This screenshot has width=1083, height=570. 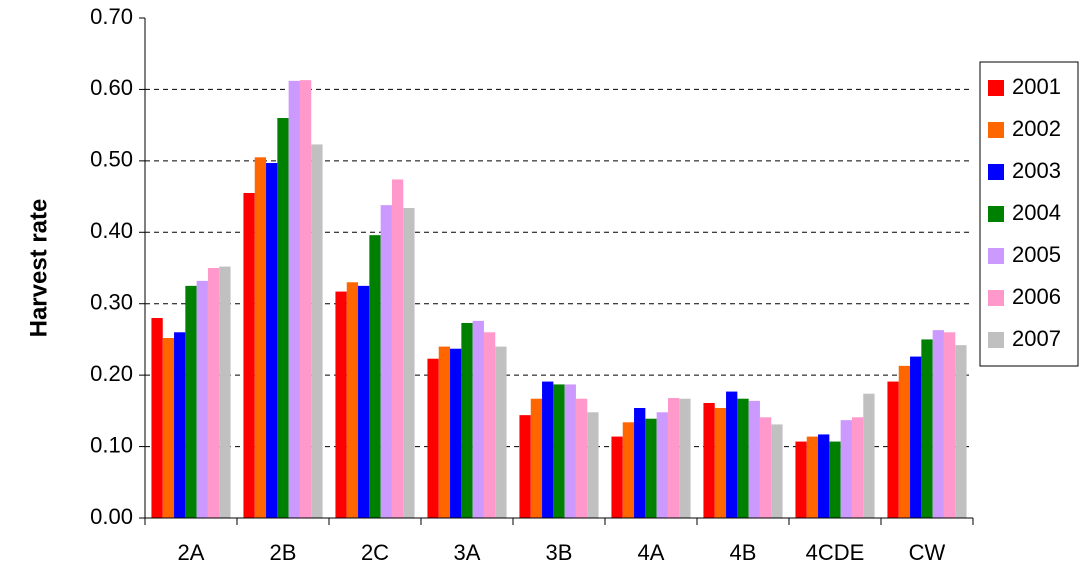 What do you see at coordinates (467, 552) in the screenshot?
I see `x-tick-label: 3A` at bounding box center [467, 552].